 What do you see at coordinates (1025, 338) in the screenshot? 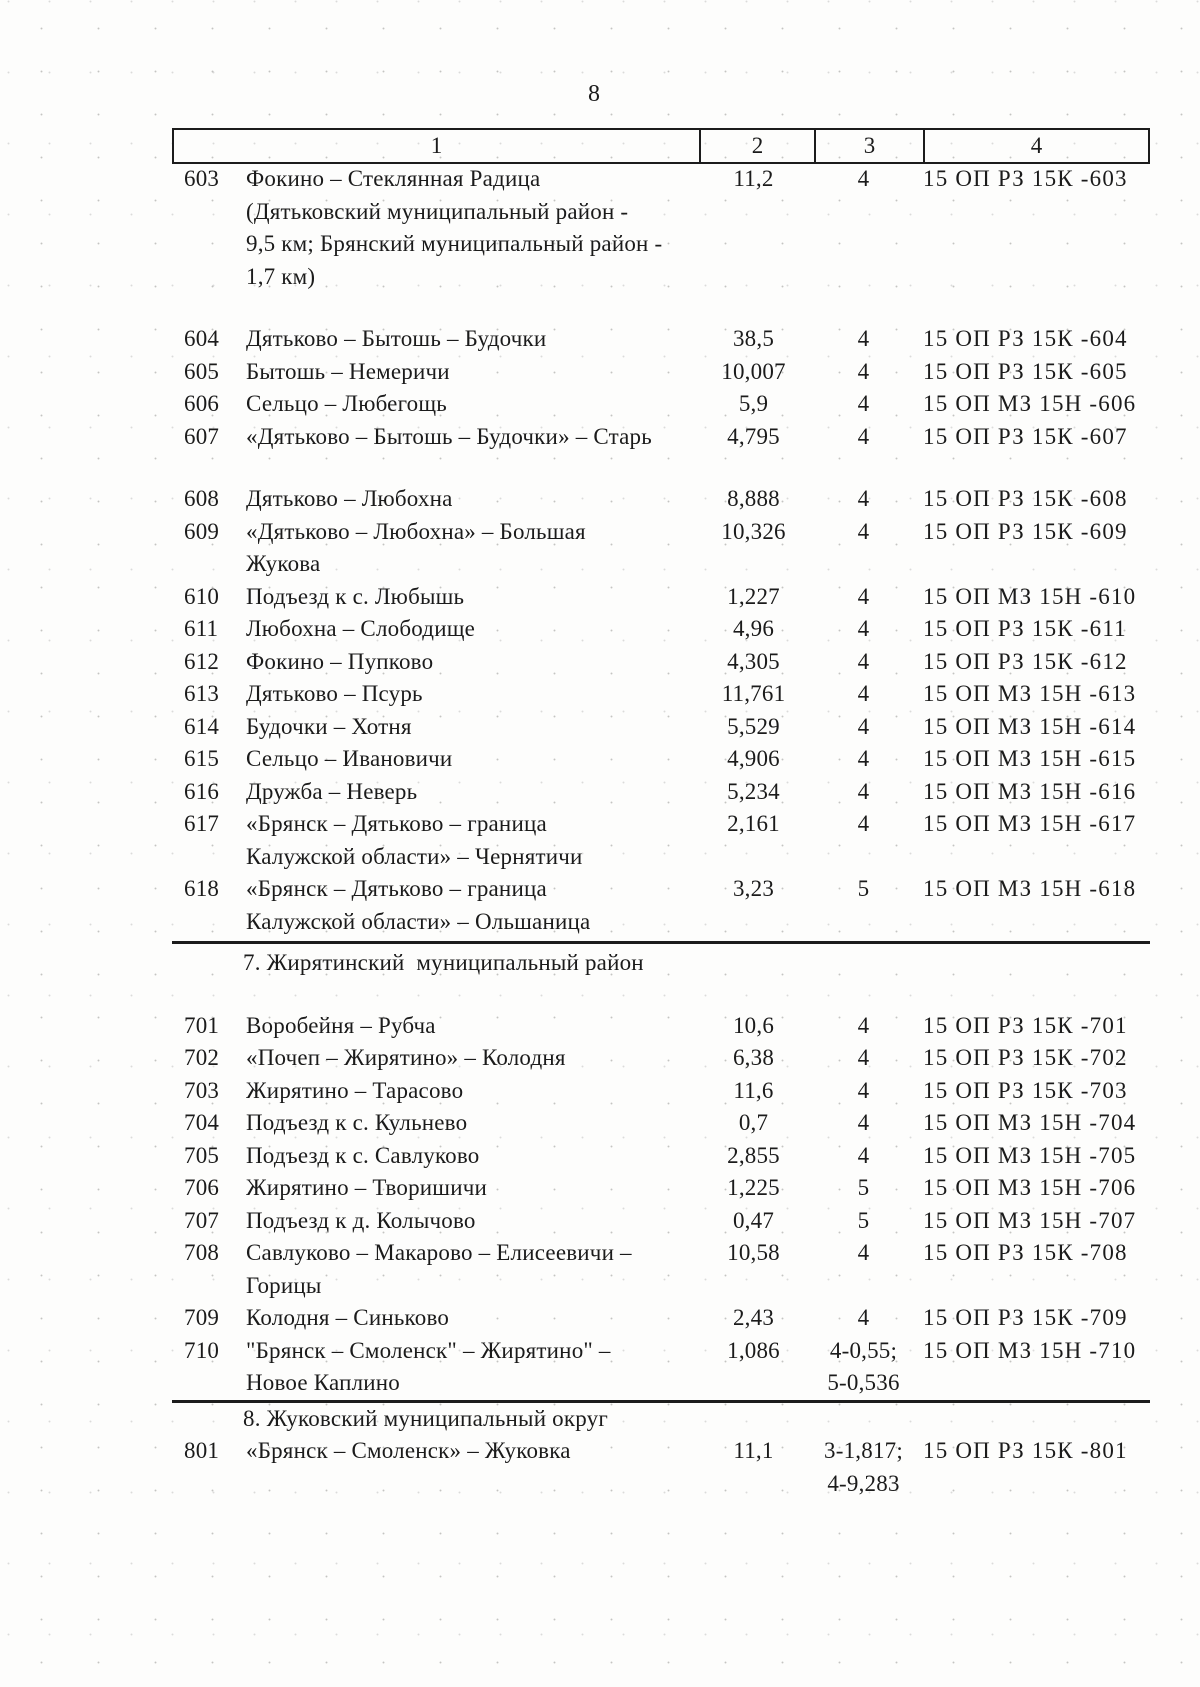
I see `road-id-number: 15 ОП РЗ 15К -604` at bounding box center [1025, 338].